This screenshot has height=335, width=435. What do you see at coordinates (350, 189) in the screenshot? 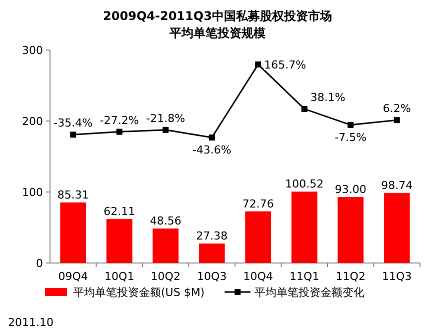
I see `data-label: 93.00` at bounding box center [350, 189].